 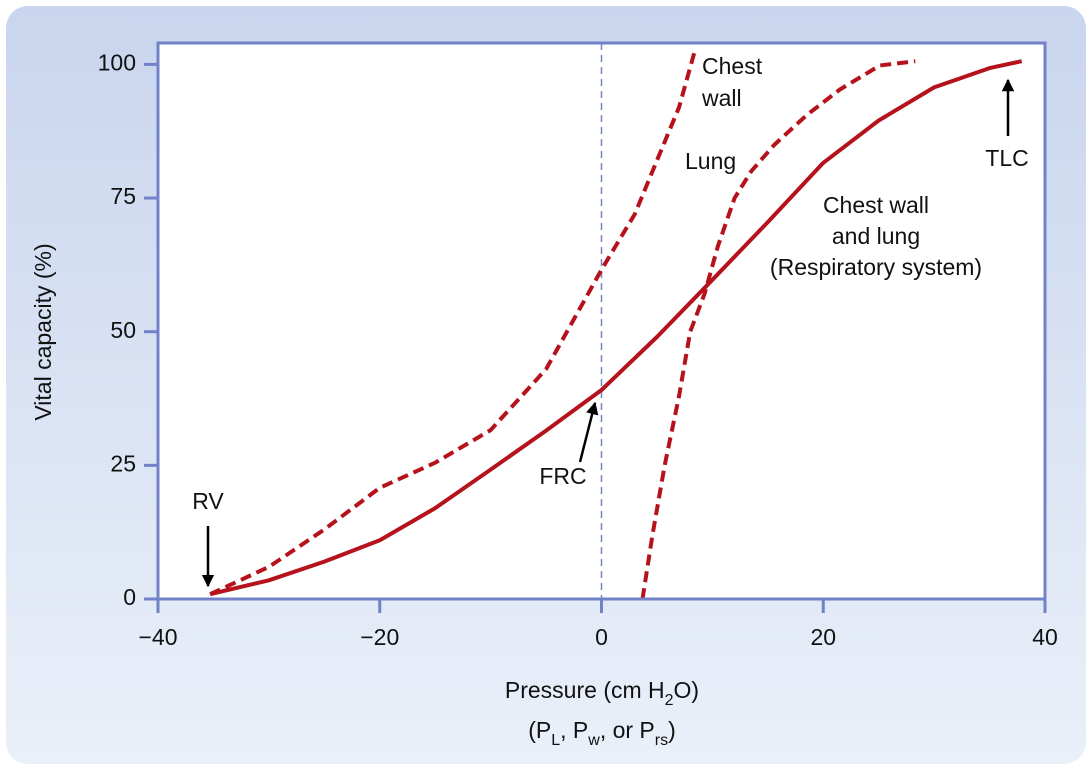 What do you see at coordinates (661, 740) in the screenshot?
I see `subscript: rs` at bounding box center [661, 740].